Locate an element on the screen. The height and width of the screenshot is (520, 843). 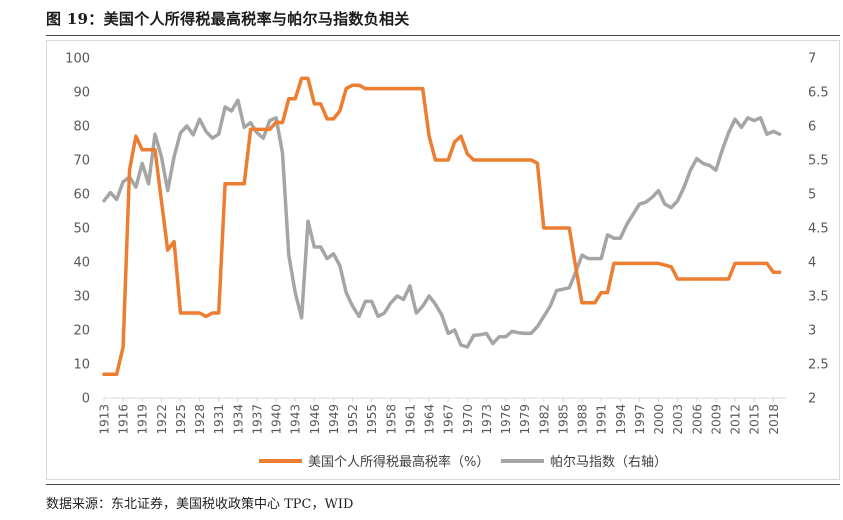
y2-tick-label: 3.5 is located at coordinates (818, 297).